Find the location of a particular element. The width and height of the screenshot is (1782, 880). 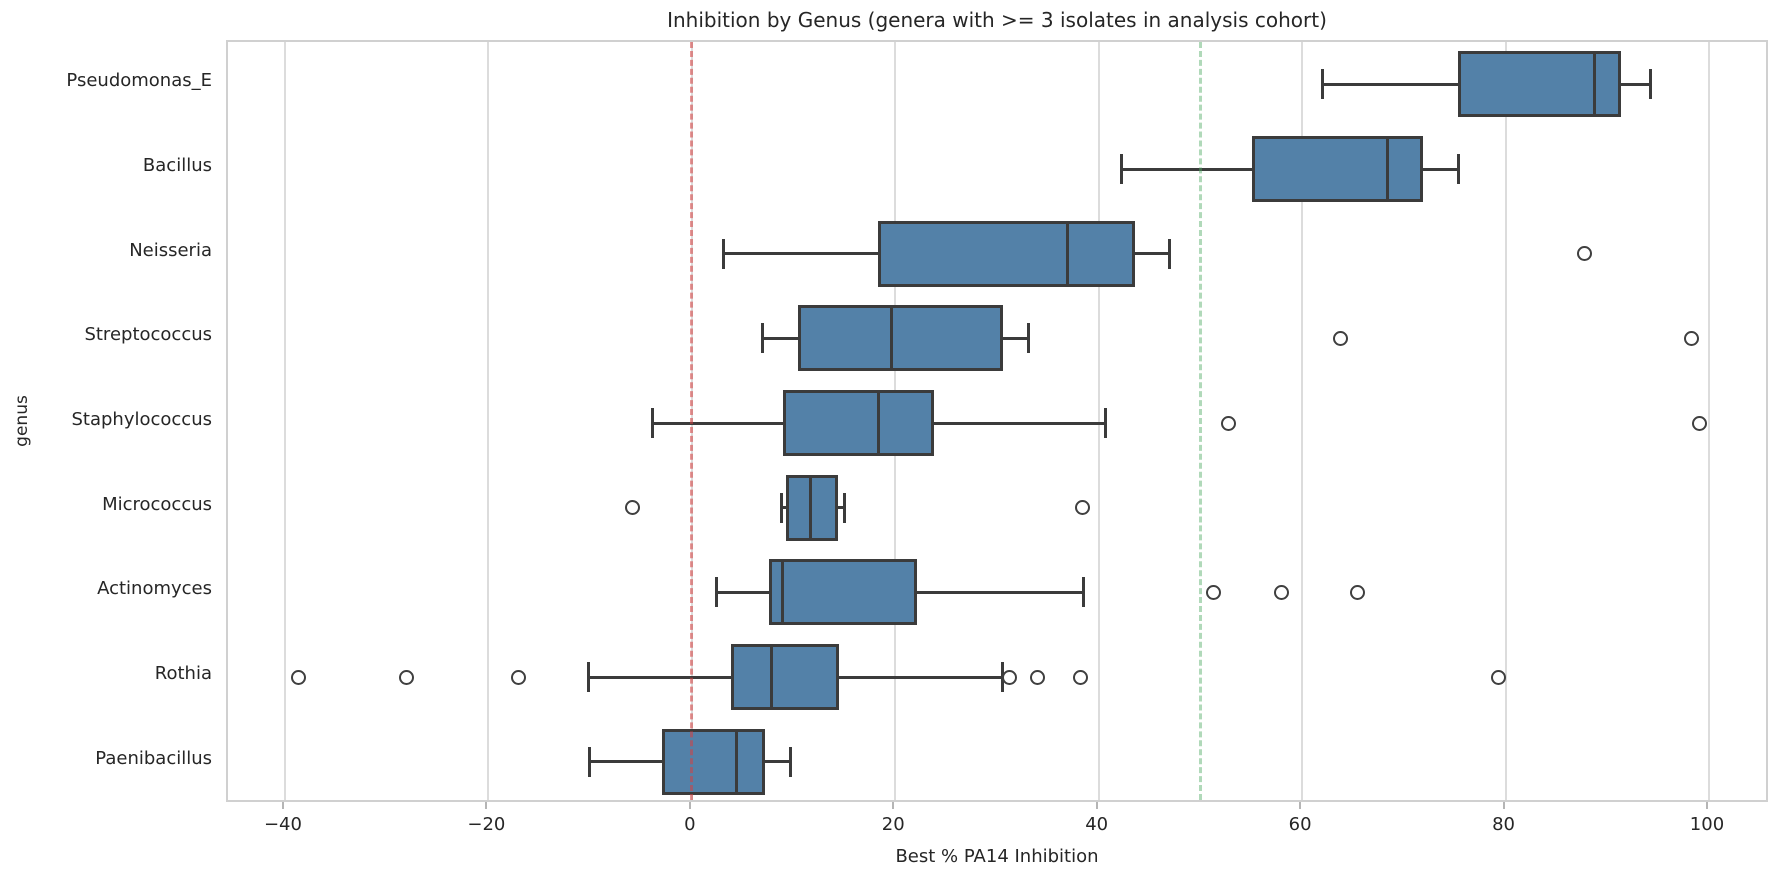

y-tick-label: Pseudomonas_E is located at coordinates (139, 81).